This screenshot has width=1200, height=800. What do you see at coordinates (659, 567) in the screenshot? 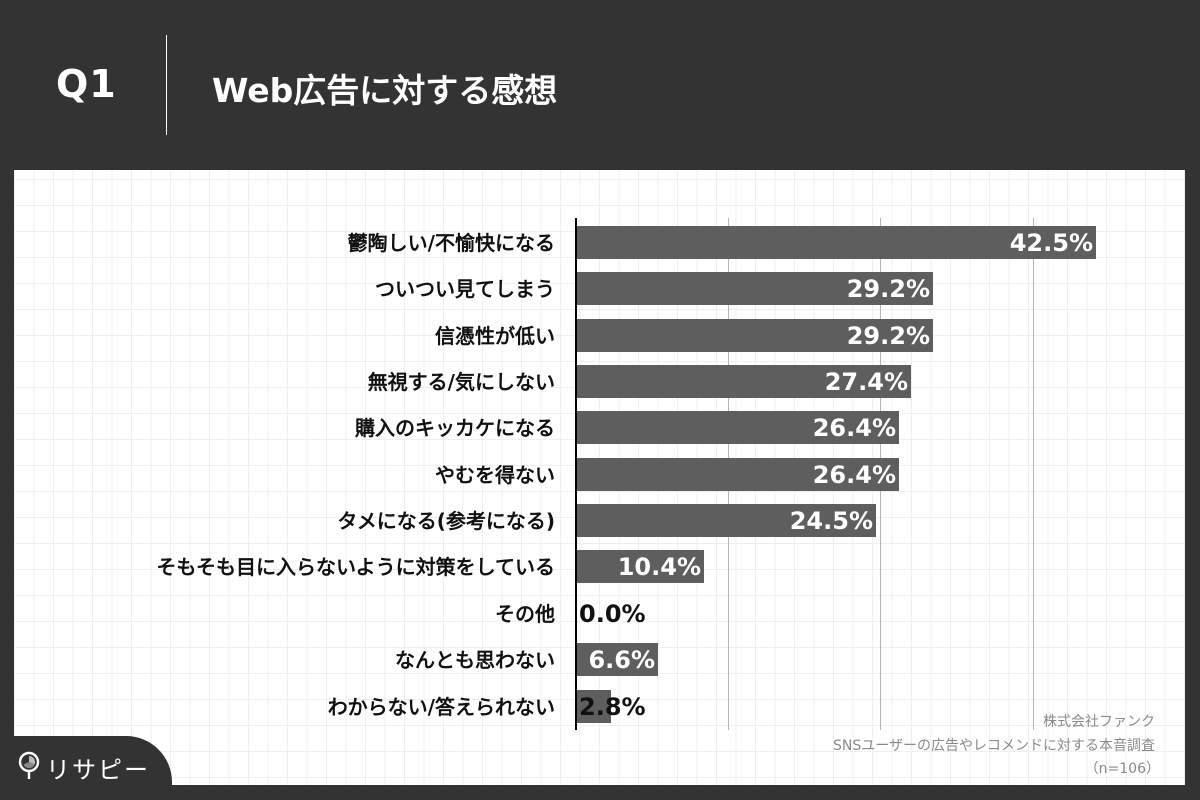
I see `value-label: 10.4%` at bounding box center [659, 567].